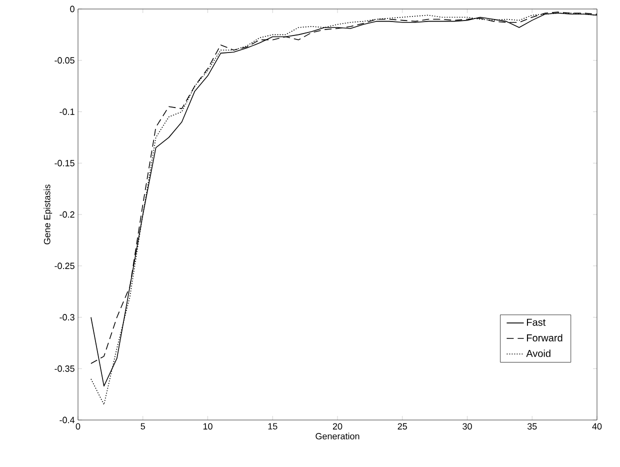  Describe the element at coordinates (402, 426) in the screenshot. I see `x-tick-label: 25` at that location.